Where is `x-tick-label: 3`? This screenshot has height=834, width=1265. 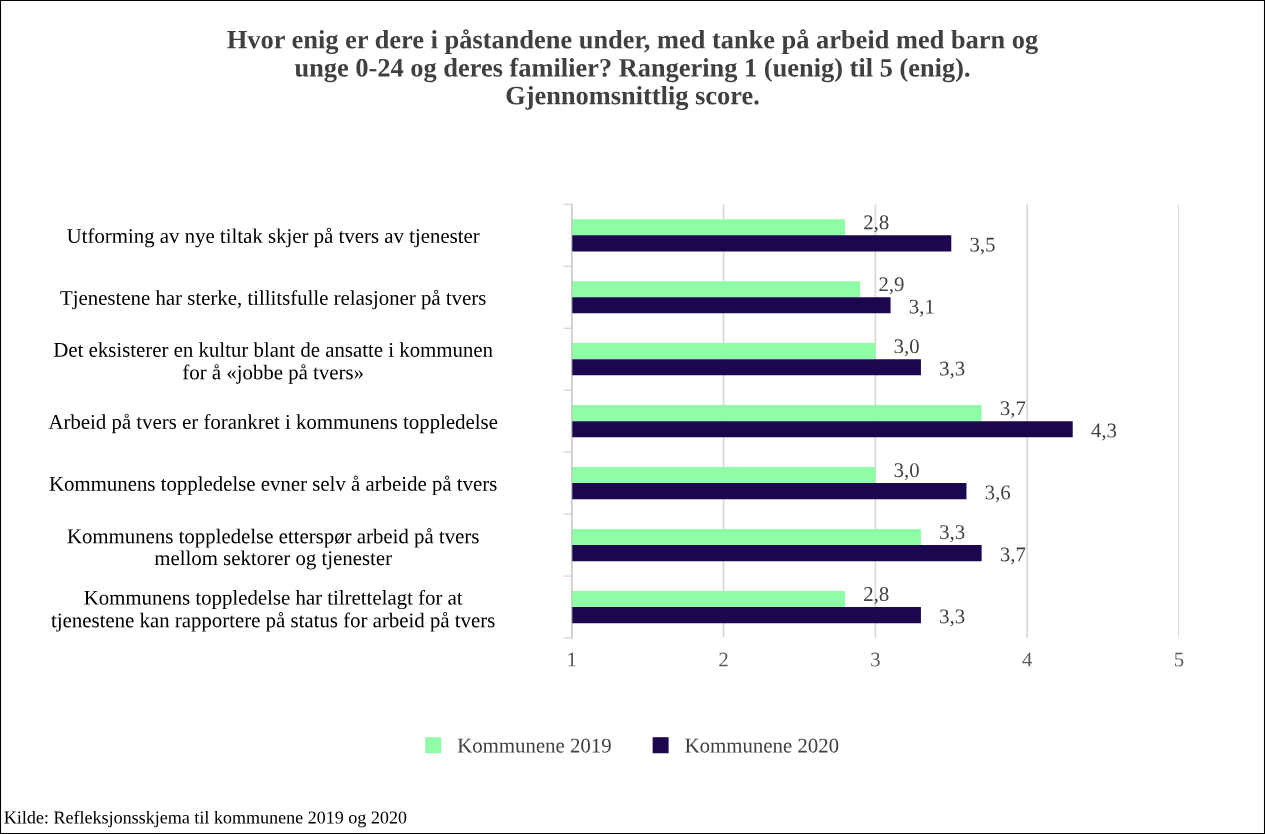 x-tick-label: 3 is located at coordinates (875, 659).